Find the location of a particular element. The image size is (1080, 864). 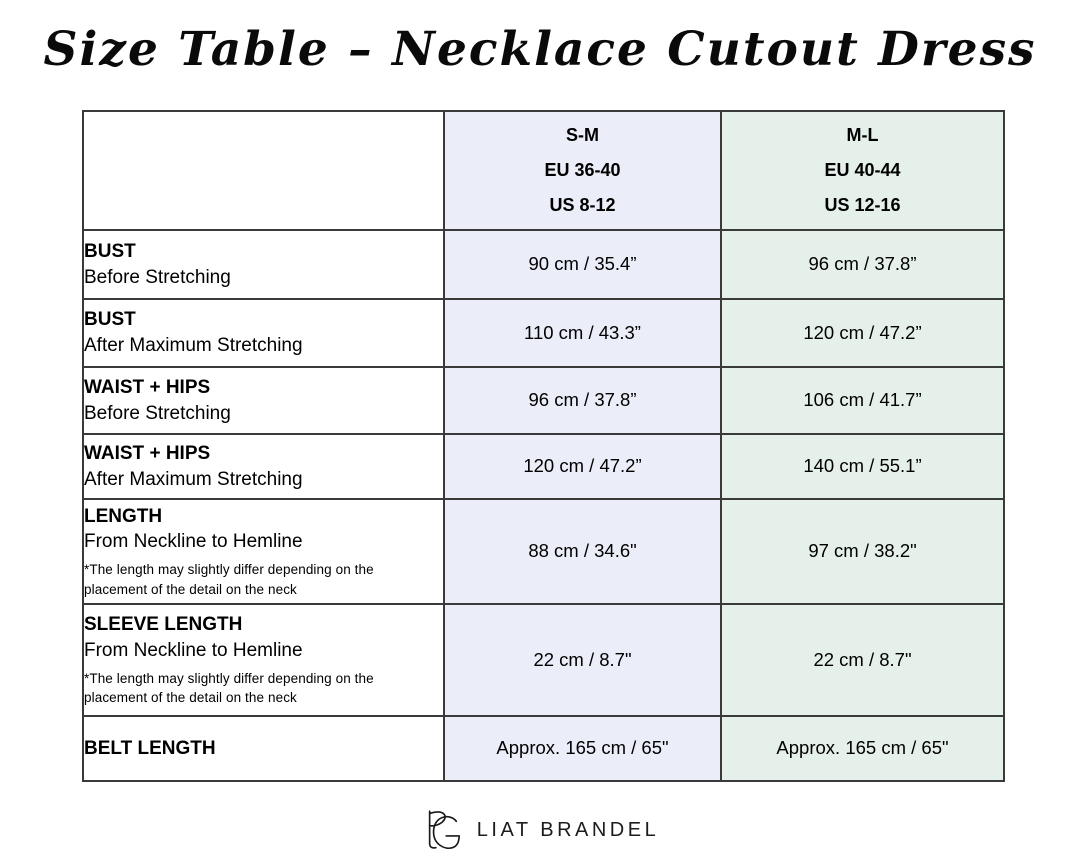

measurement-value-sm: 90 cm / 35.4” is located at coordinates (582, 264).